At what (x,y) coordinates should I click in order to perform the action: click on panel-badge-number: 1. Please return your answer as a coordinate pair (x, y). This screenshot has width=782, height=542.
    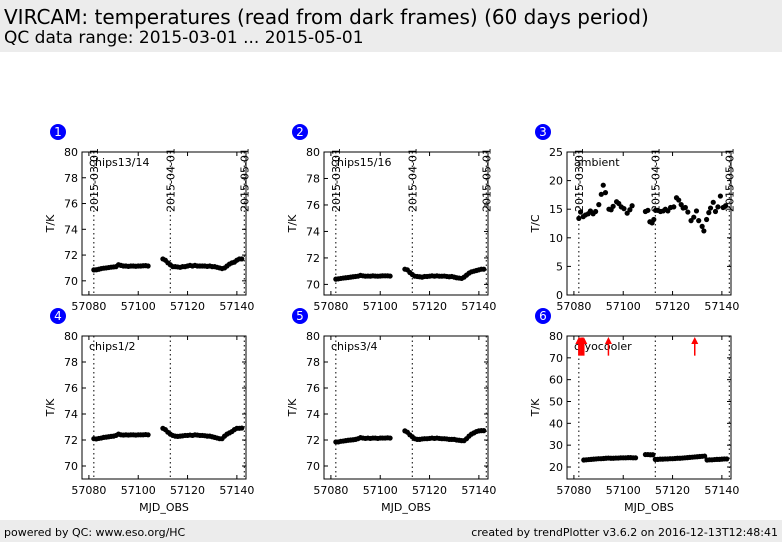
    Looking at the image, I should click on (58, 132).